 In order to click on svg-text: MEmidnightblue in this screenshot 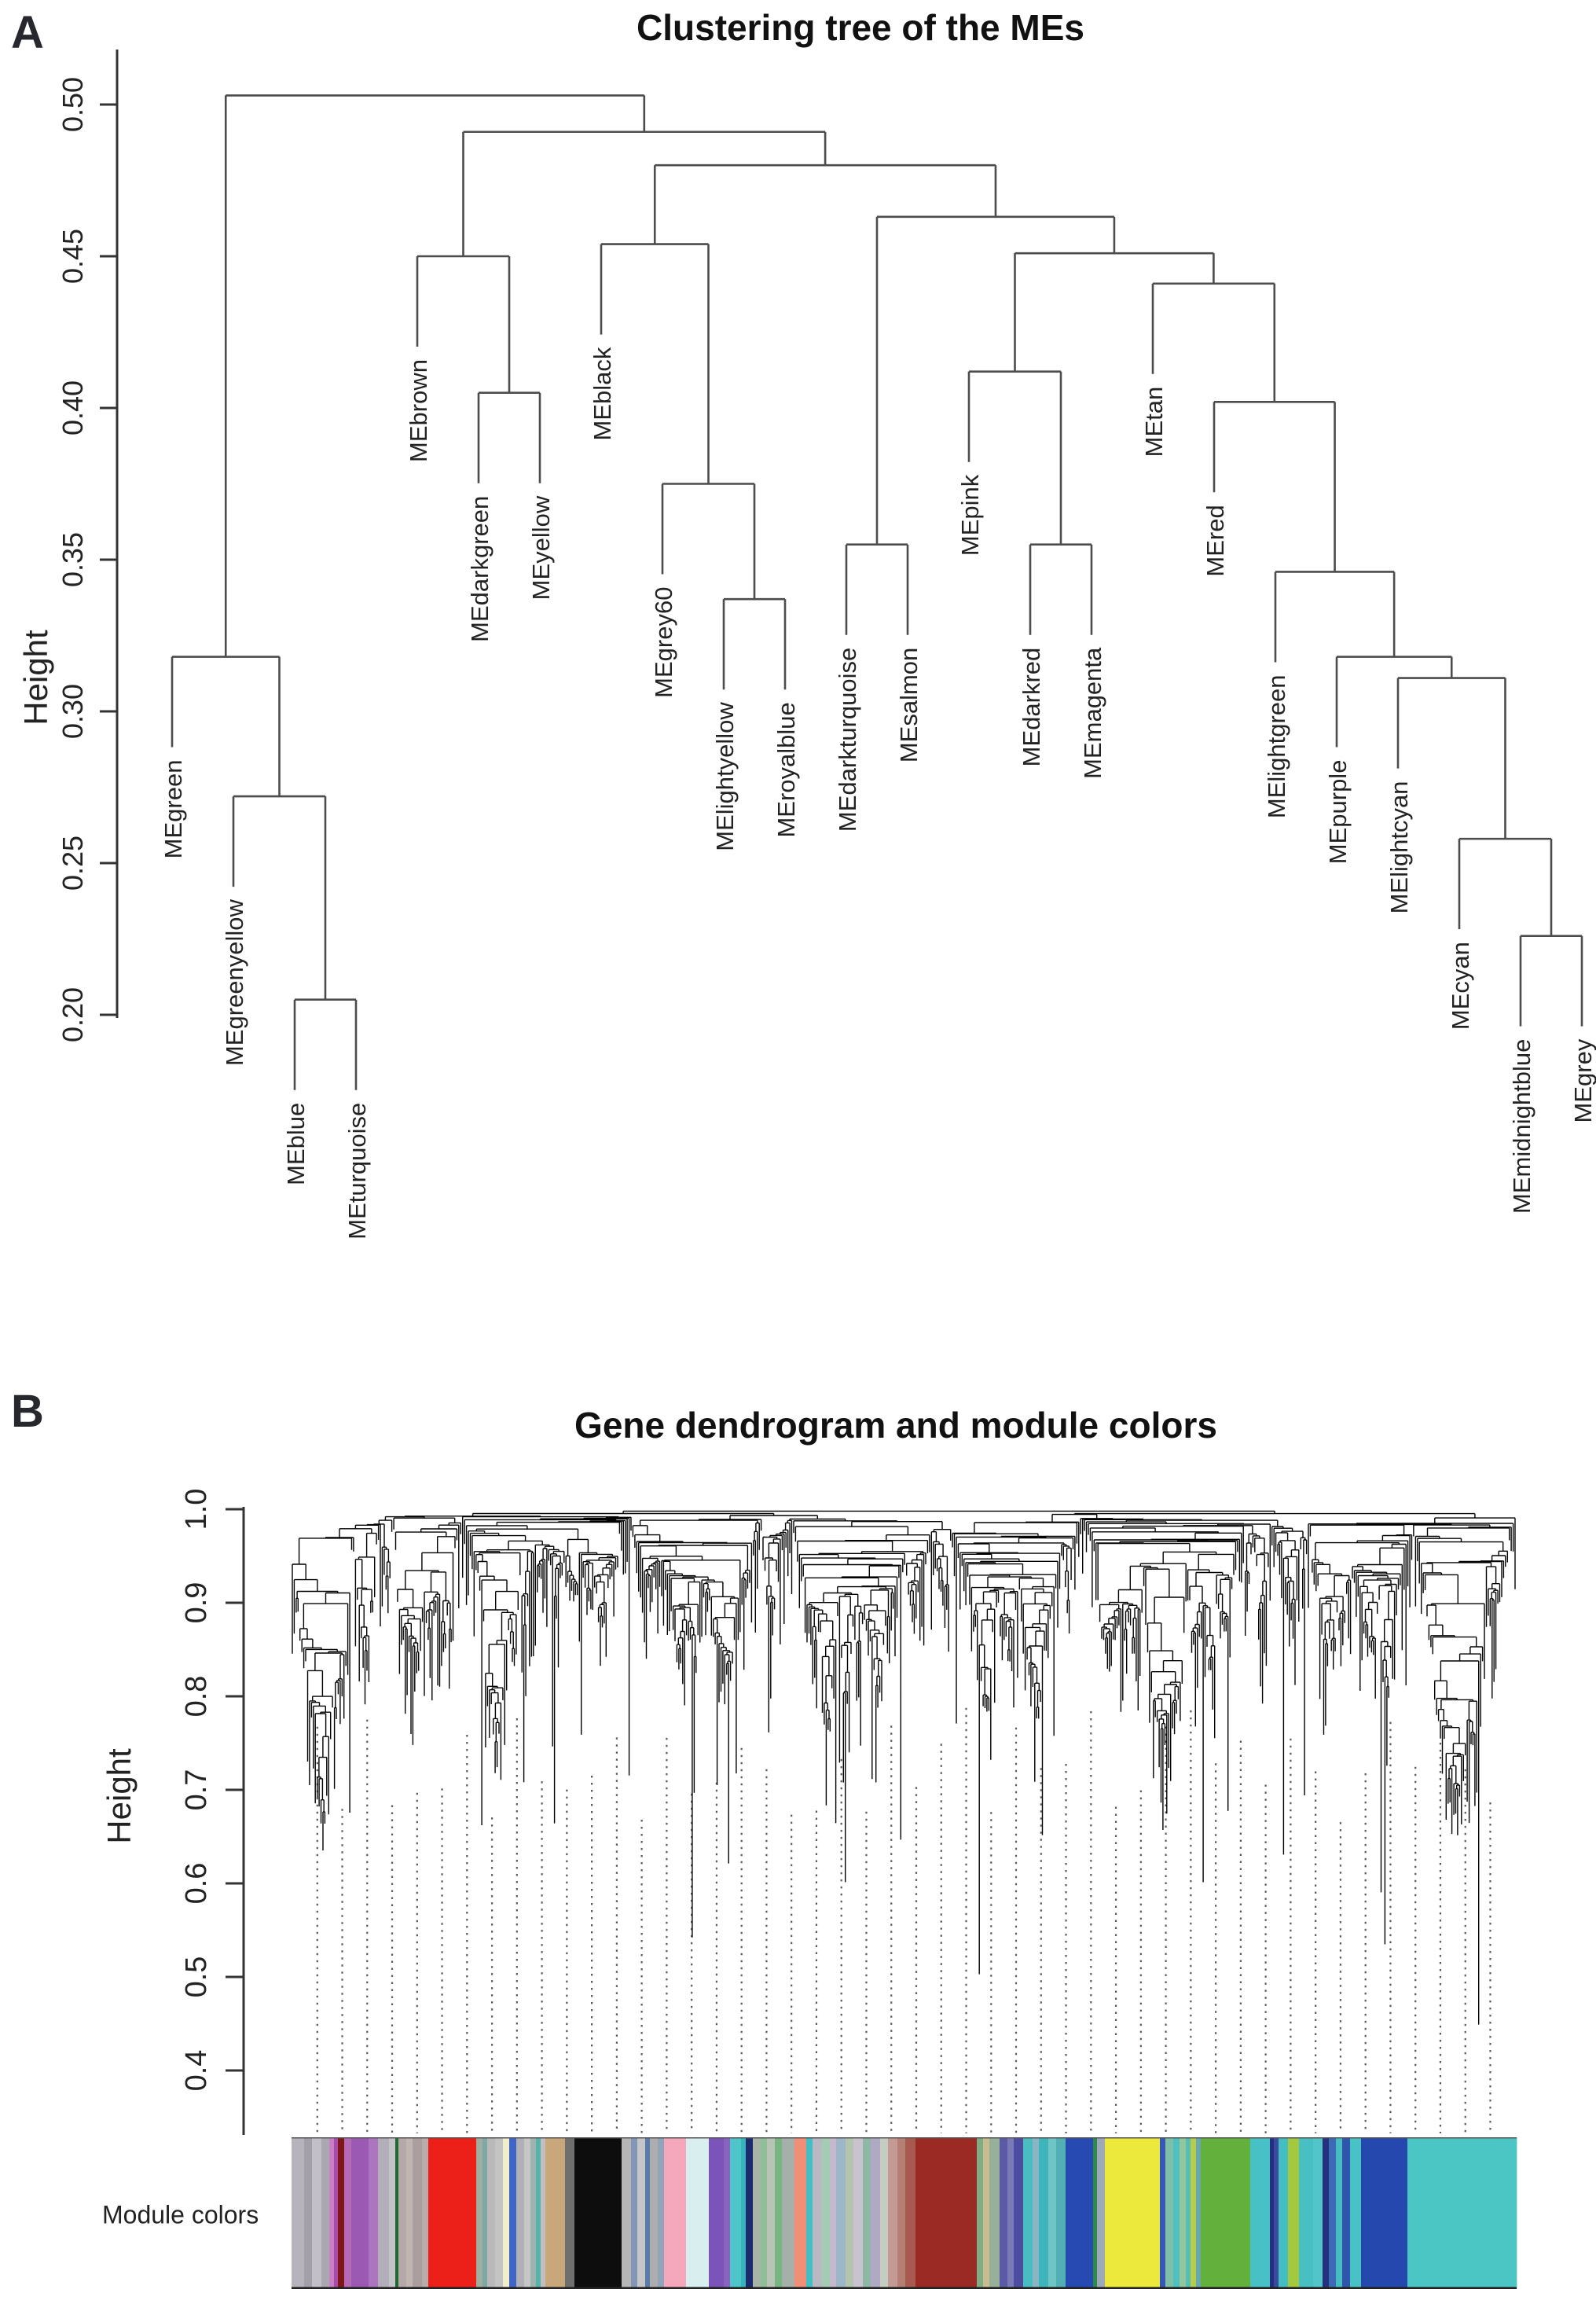, I will do `click(1521, 1126)`.